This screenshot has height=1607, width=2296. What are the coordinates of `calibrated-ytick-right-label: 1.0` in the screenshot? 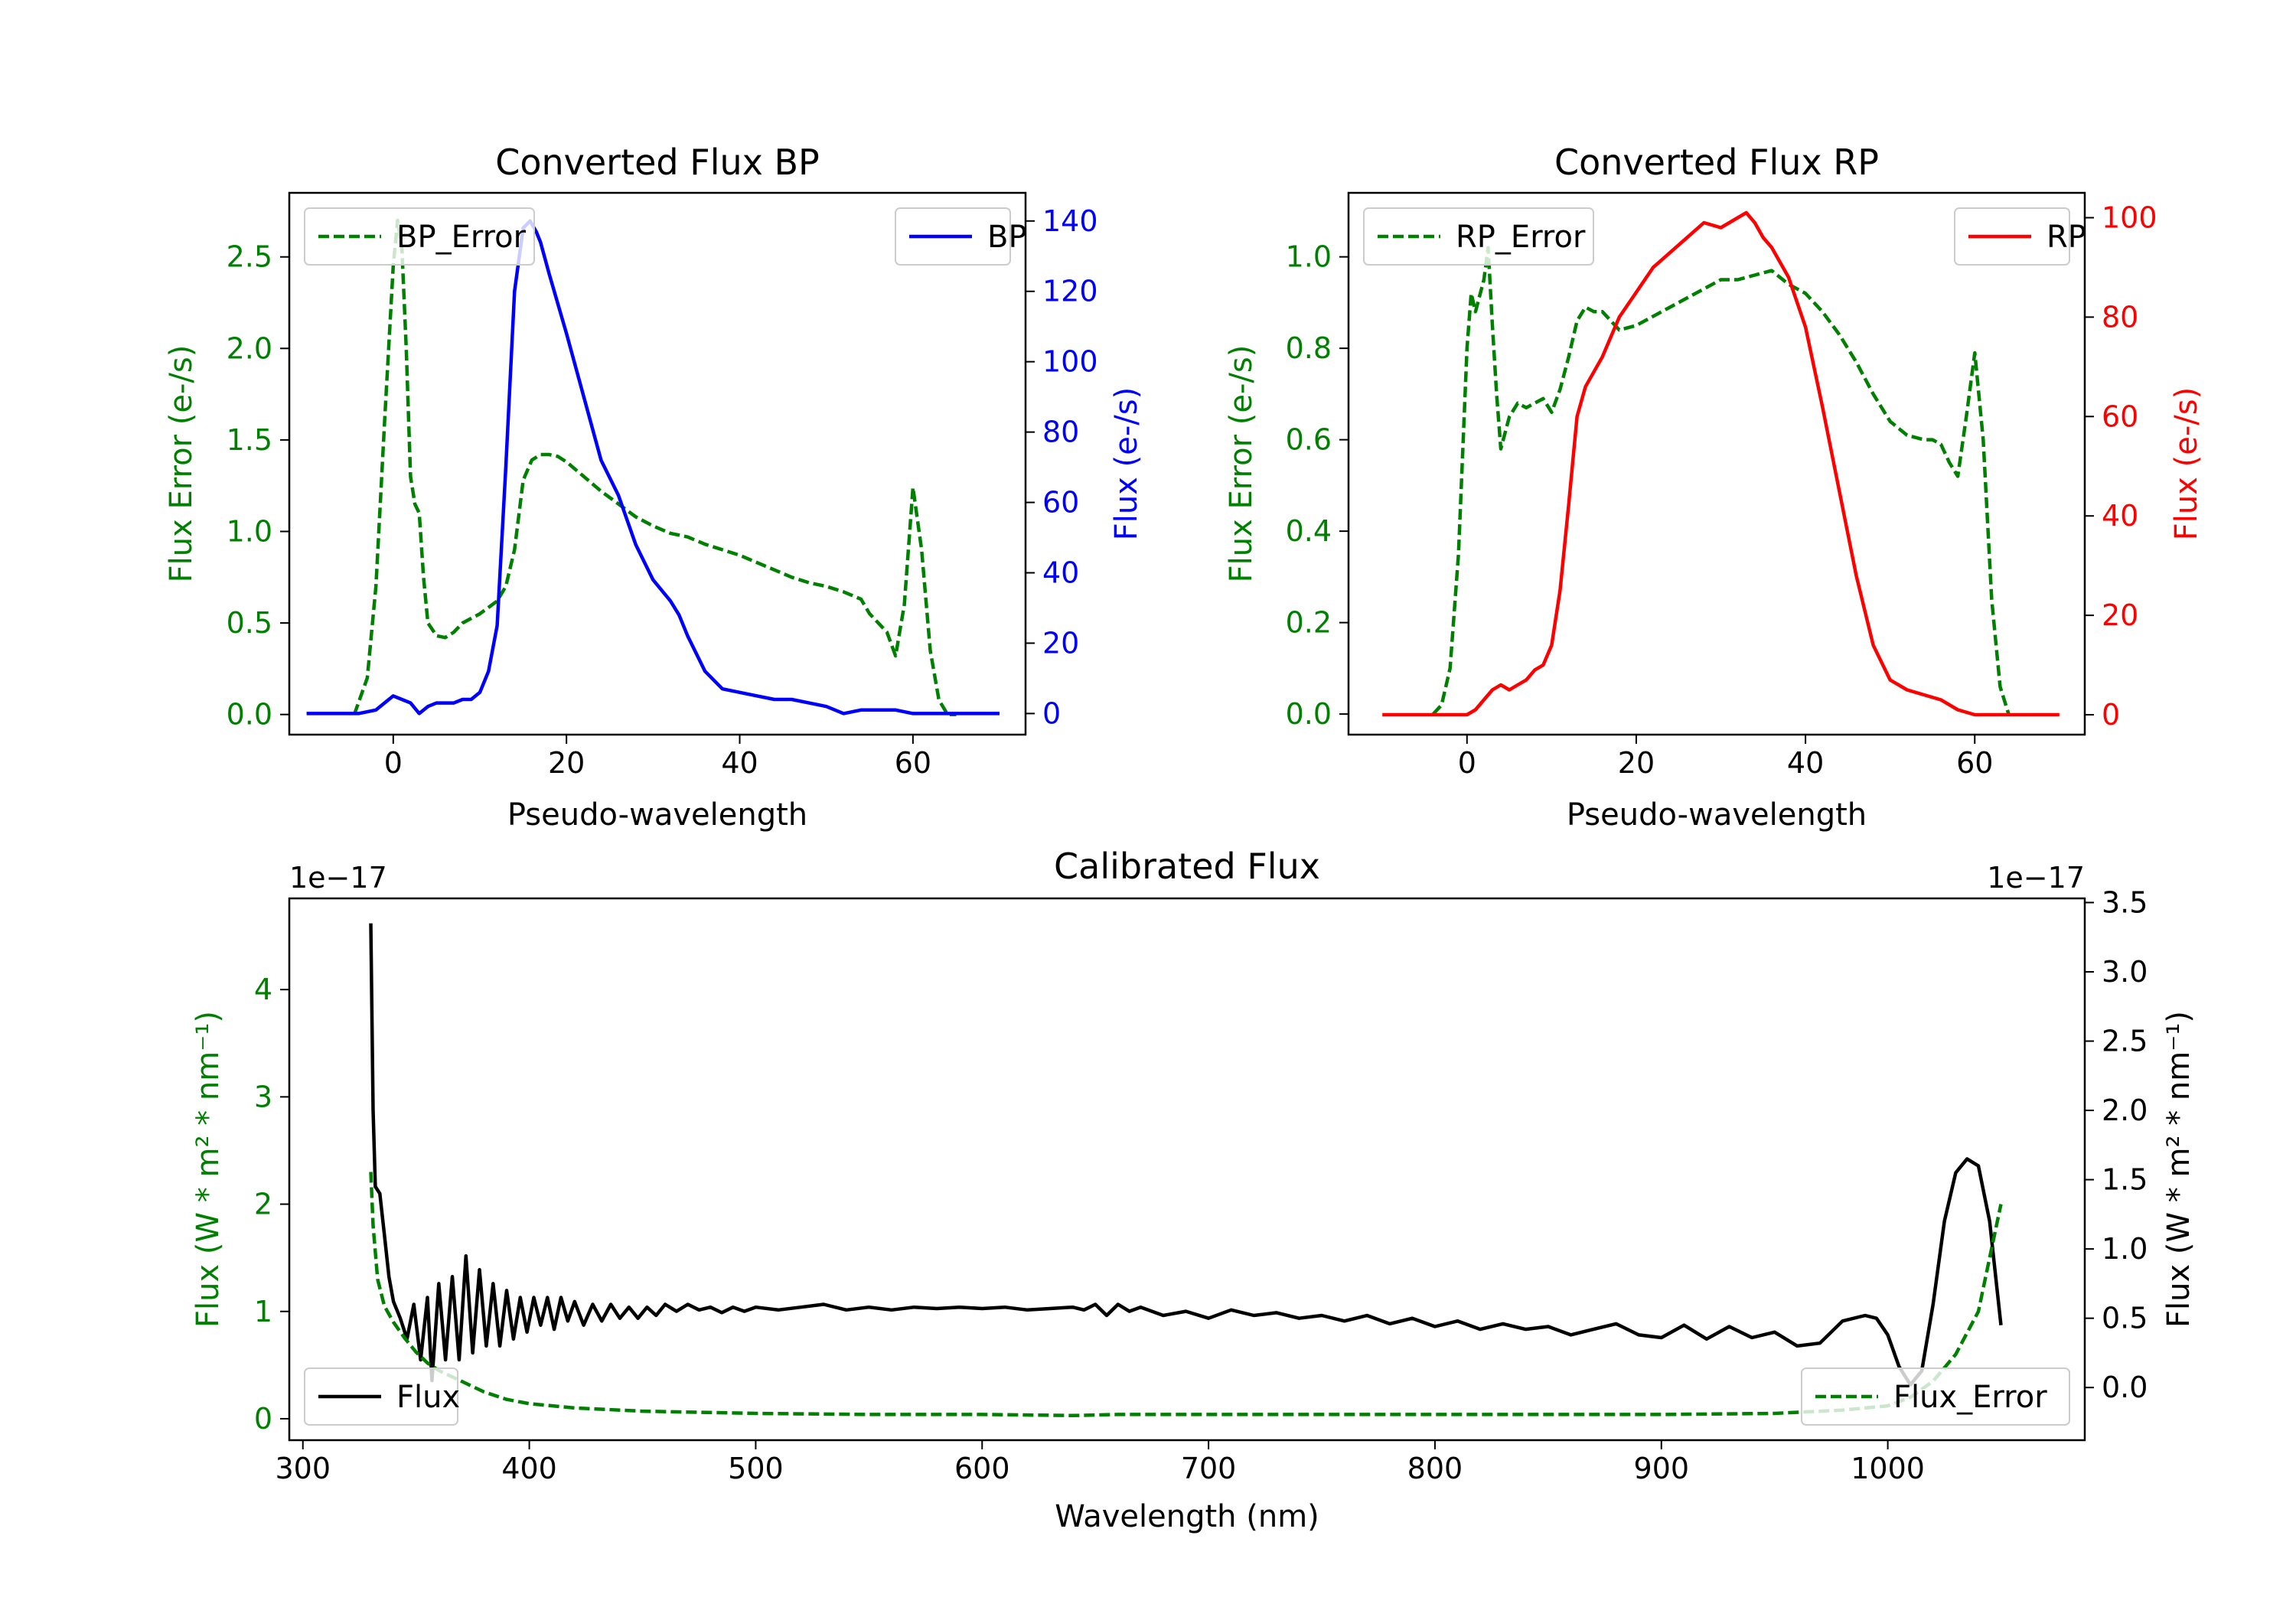 It's located at (2125, 1249).